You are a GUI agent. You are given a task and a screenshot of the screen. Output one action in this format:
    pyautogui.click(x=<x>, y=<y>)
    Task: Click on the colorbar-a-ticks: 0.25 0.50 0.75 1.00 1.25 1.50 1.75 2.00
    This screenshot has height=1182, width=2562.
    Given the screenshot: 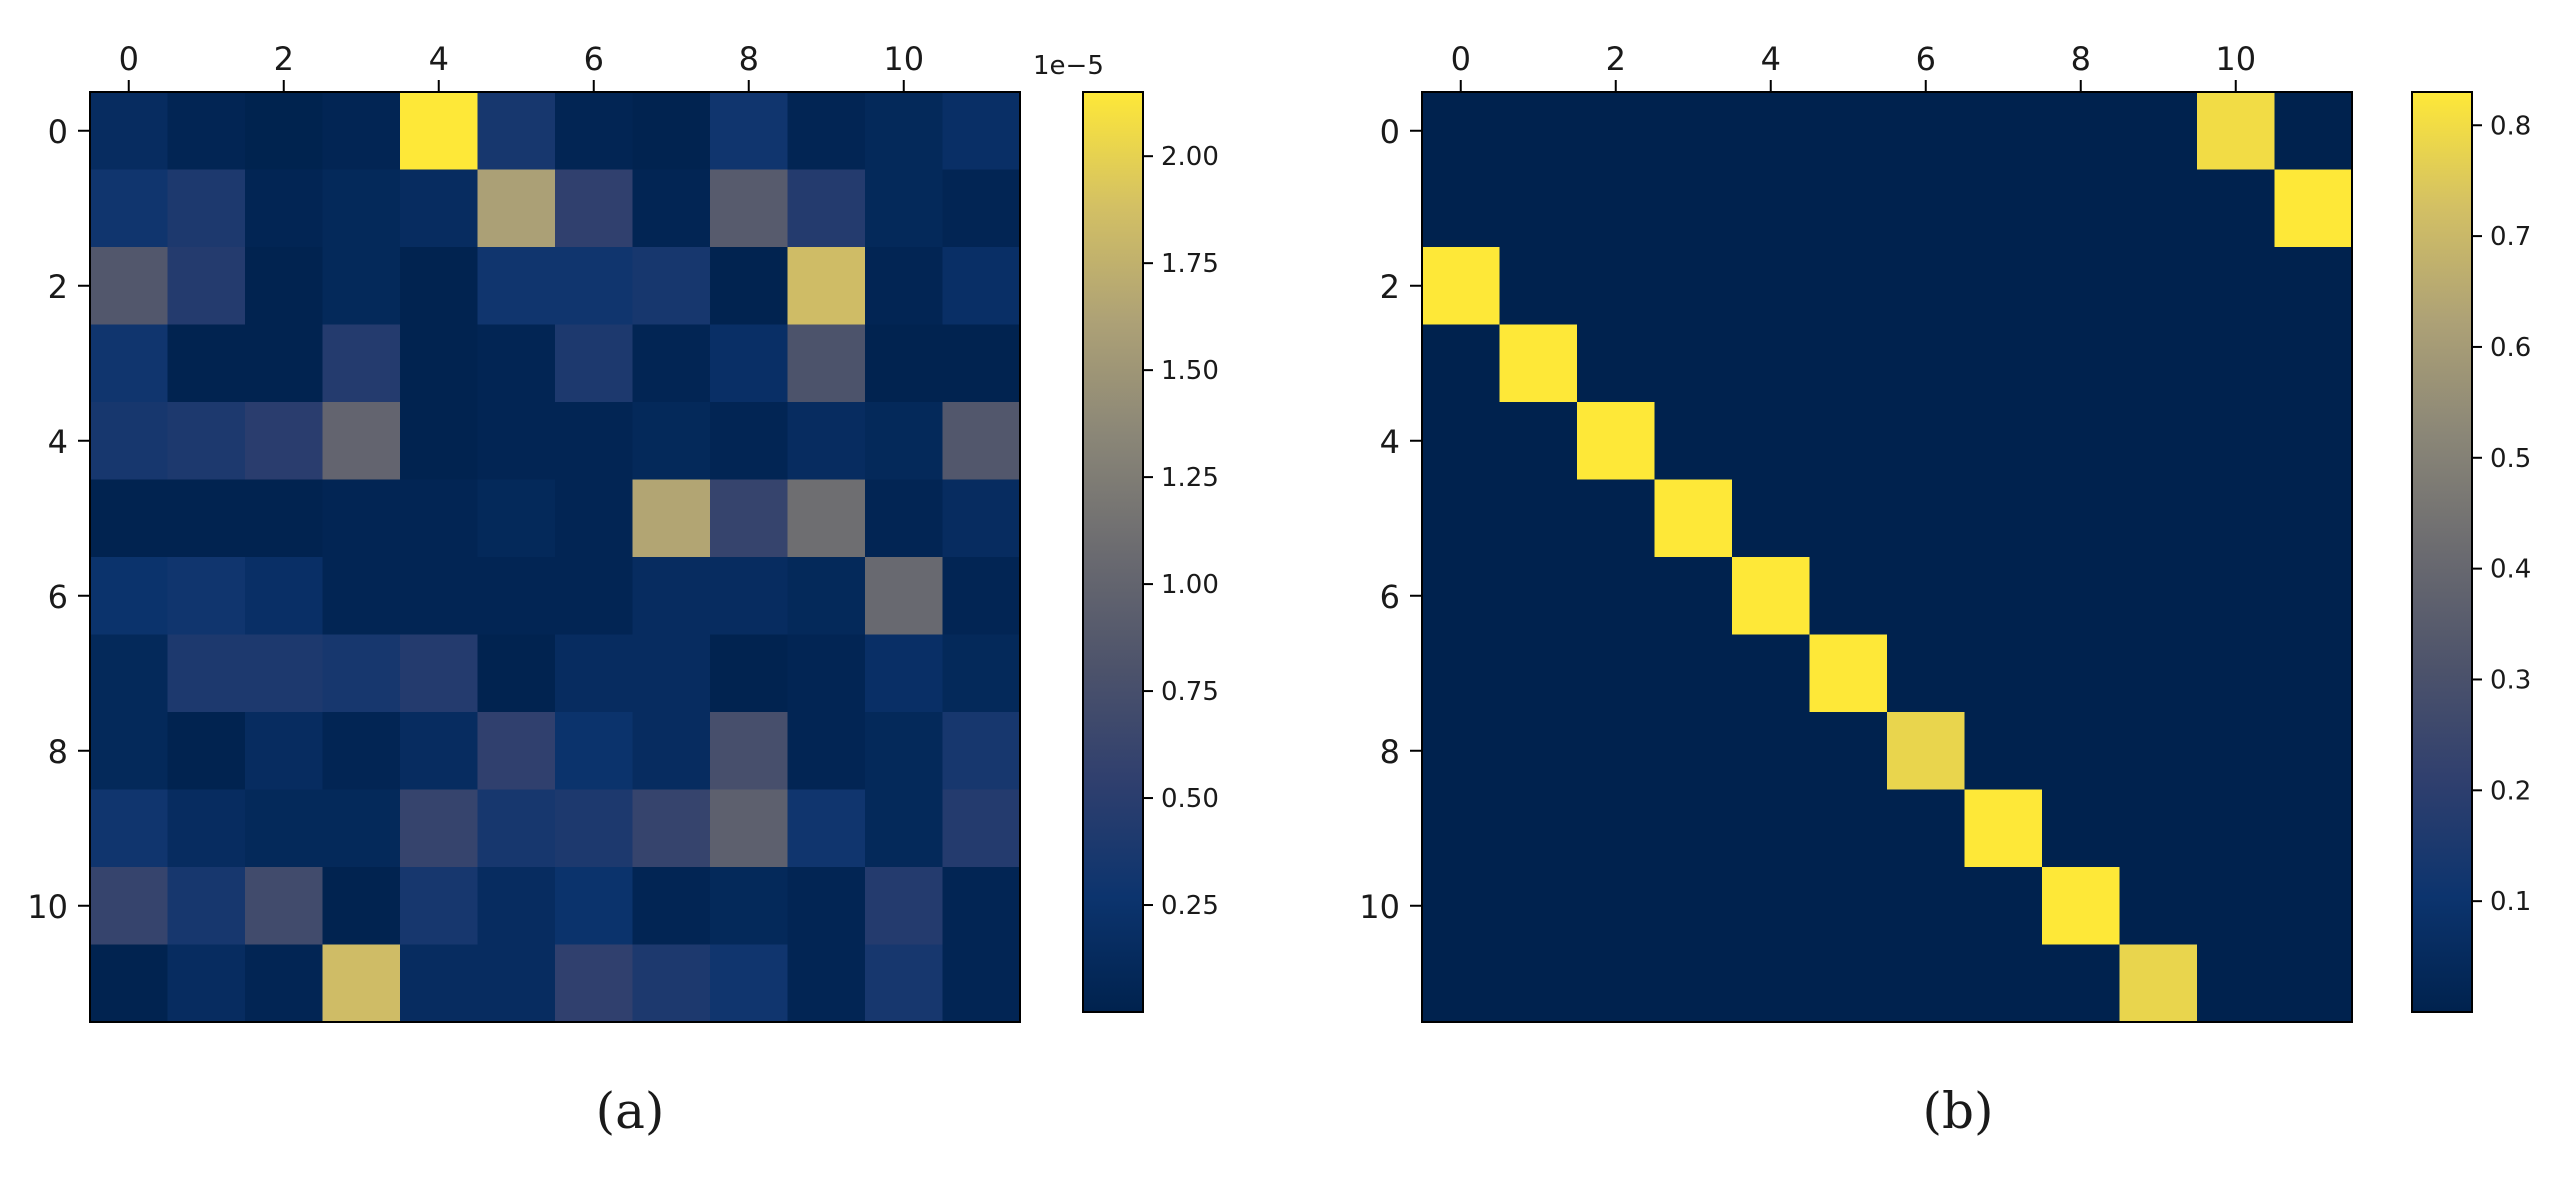 What is the action you would take?
    pyautogui.click(x=1181, y=531)
    